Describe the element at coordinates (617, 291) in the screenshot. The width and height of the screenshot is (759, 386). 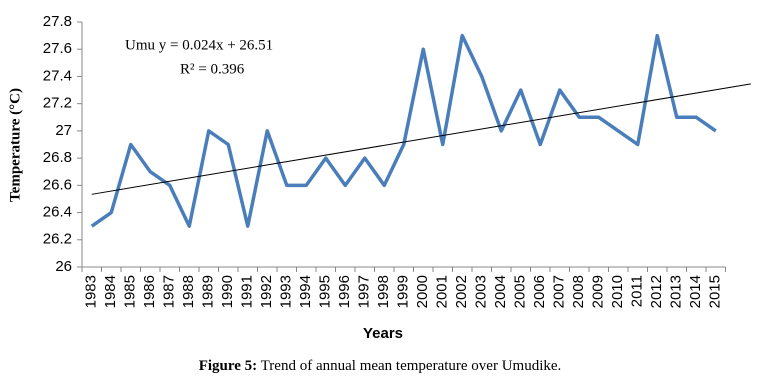
I see `x-tick-label: 2010` at that location.